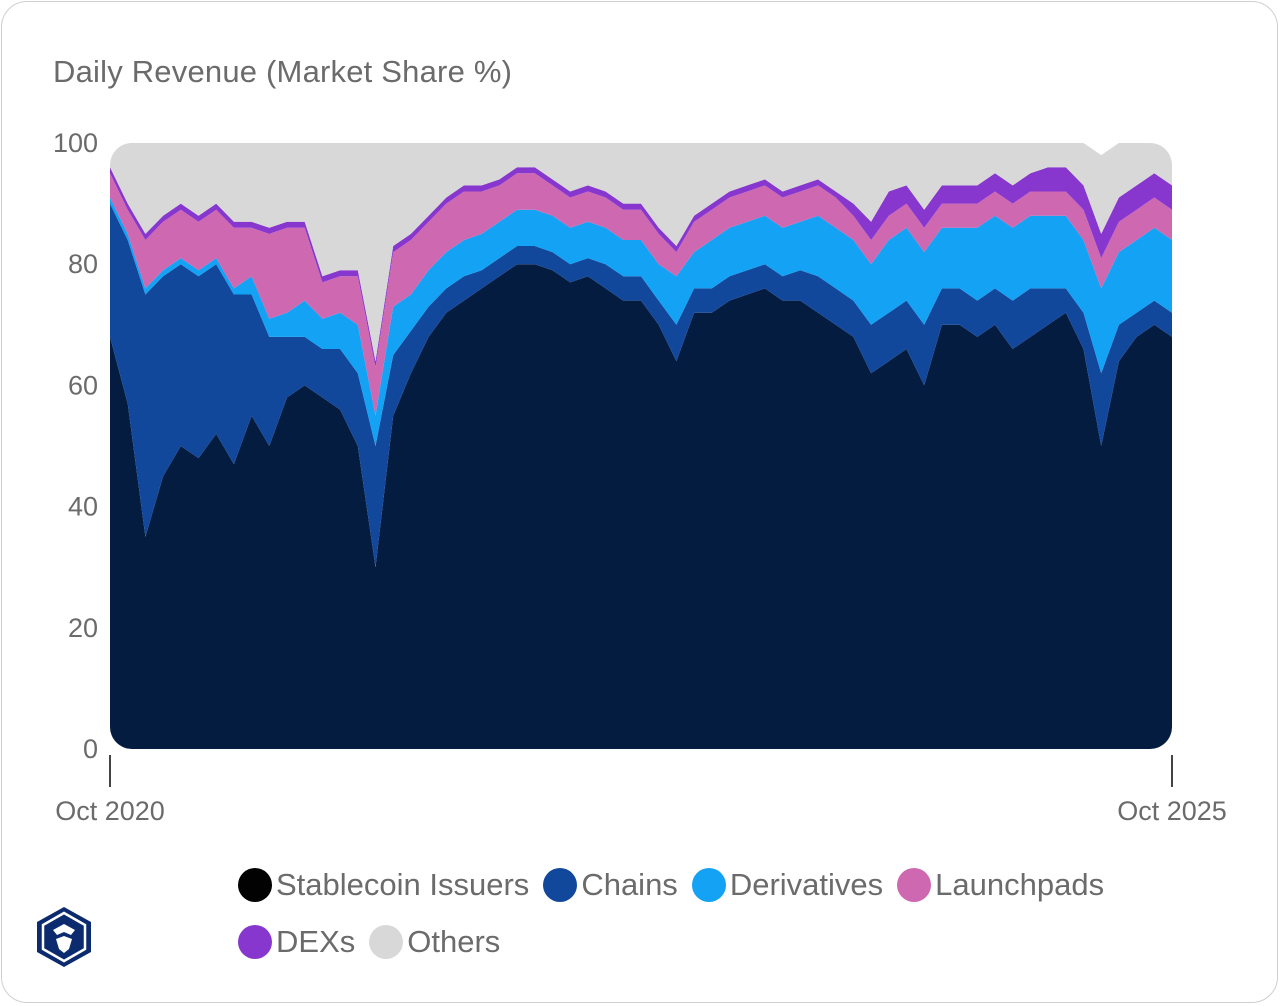  I want to click on legend-row-2: DEXs Others, so click(743, 942).